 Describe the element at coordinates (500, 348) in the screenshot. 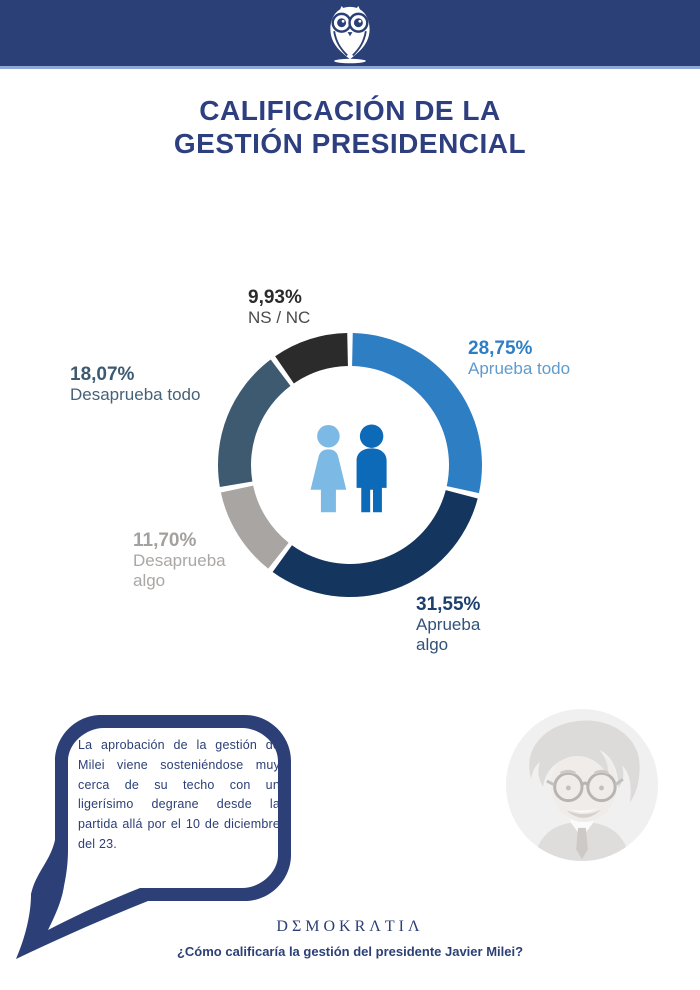

I see `label-aprueba-todo-value: 28,75%` at that location.